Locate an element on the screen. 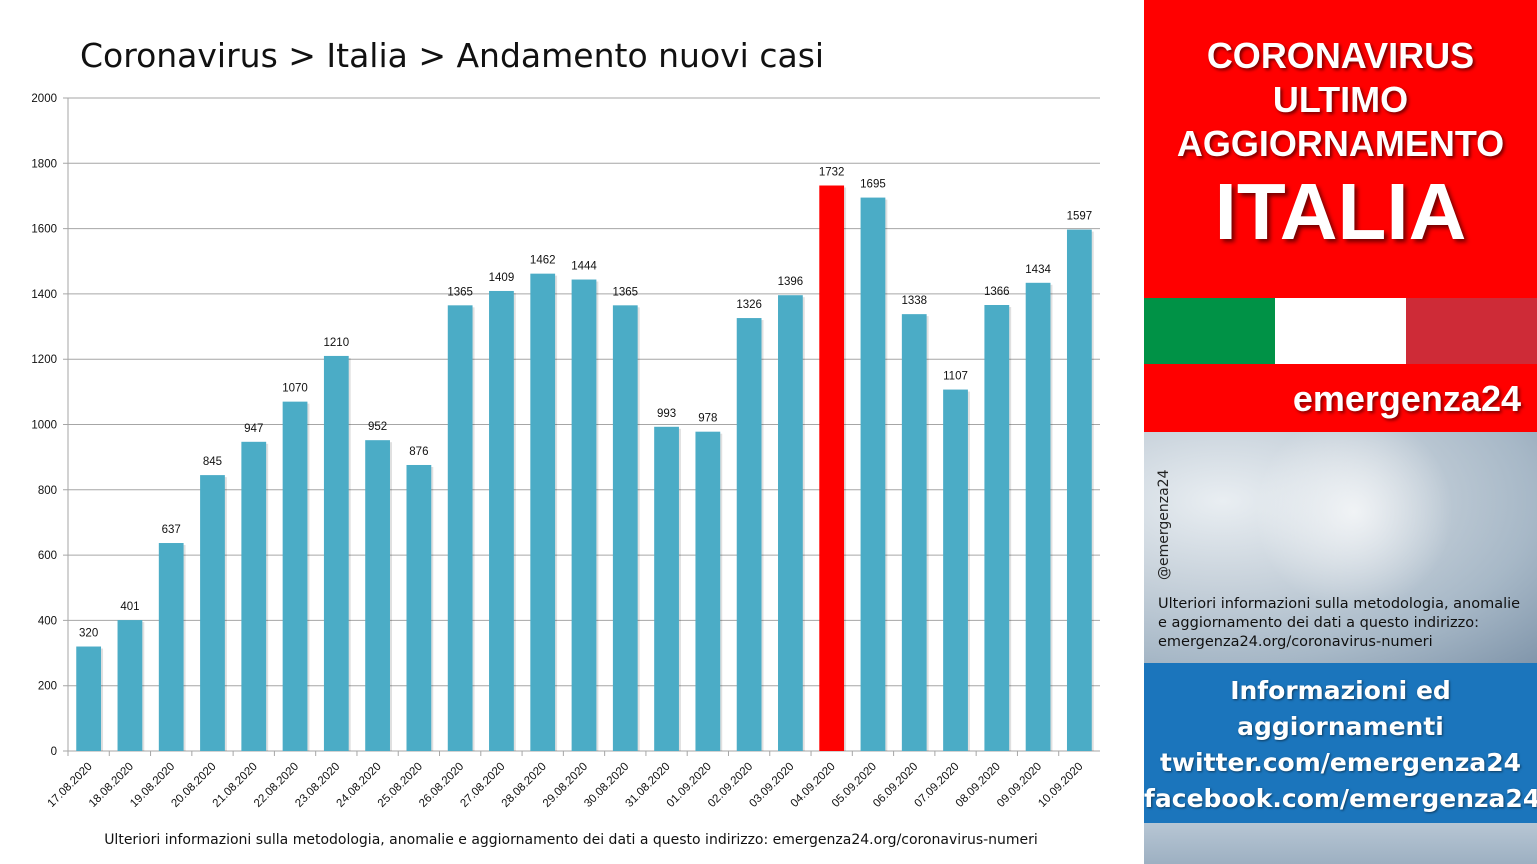 The width and height of the screenshot is (1537, 864). social-handle: @emergenza24 is located at coordinates (1164, 525).